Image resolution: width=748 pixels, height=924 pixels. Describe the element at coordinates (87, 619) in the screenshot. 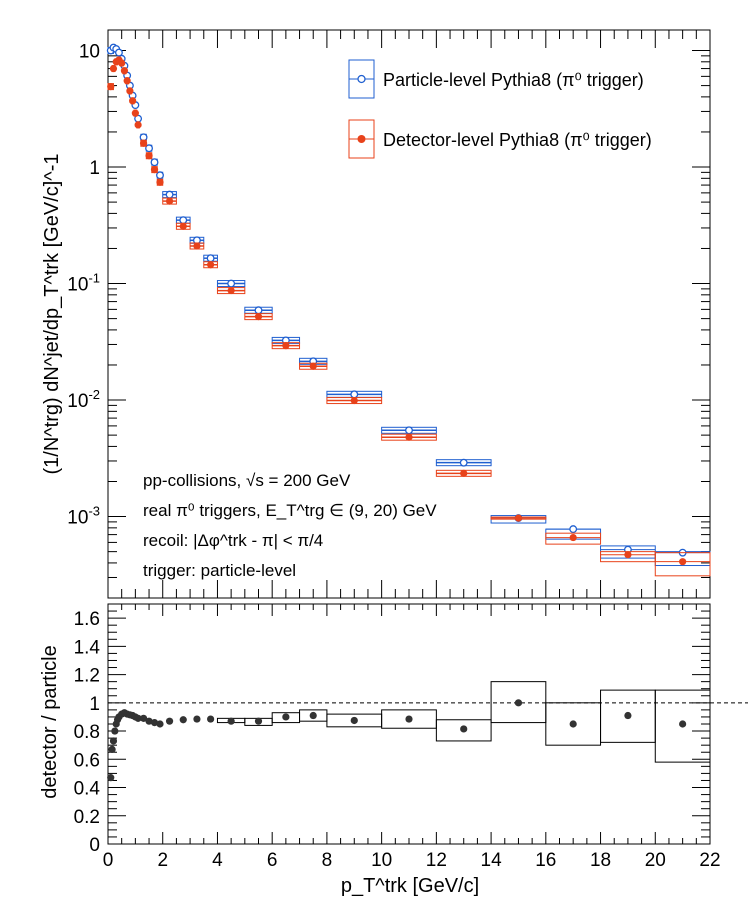

I see `bottom-y-tick-label: 1.6` at that location.